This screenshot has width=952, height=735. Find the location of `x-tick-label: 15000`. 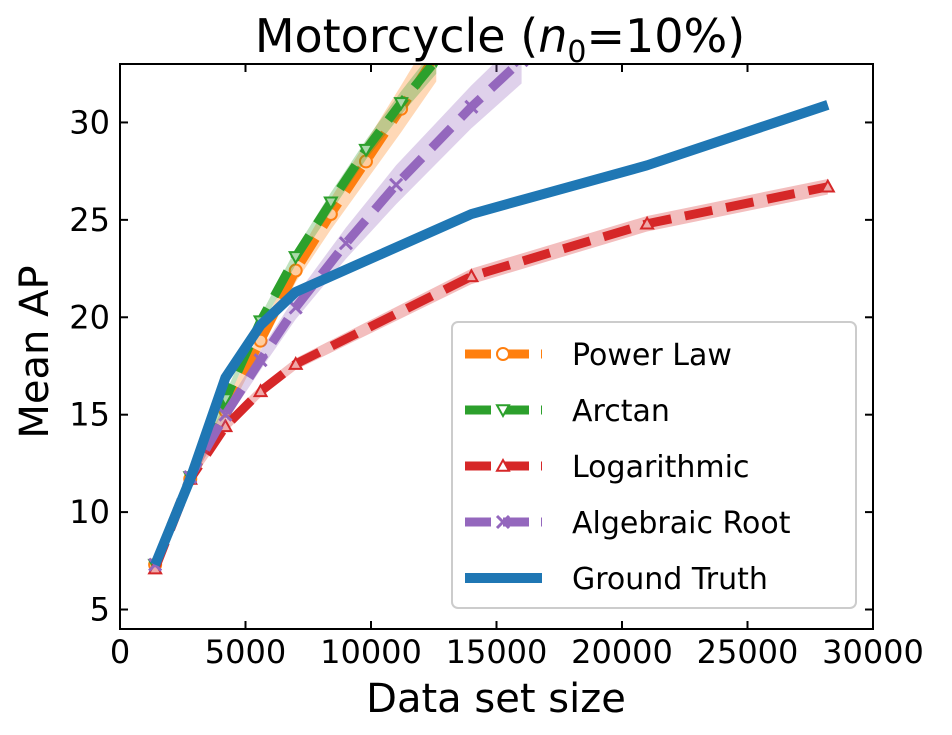

x-tick-label: 15000 is located at coordinates (497, 652).